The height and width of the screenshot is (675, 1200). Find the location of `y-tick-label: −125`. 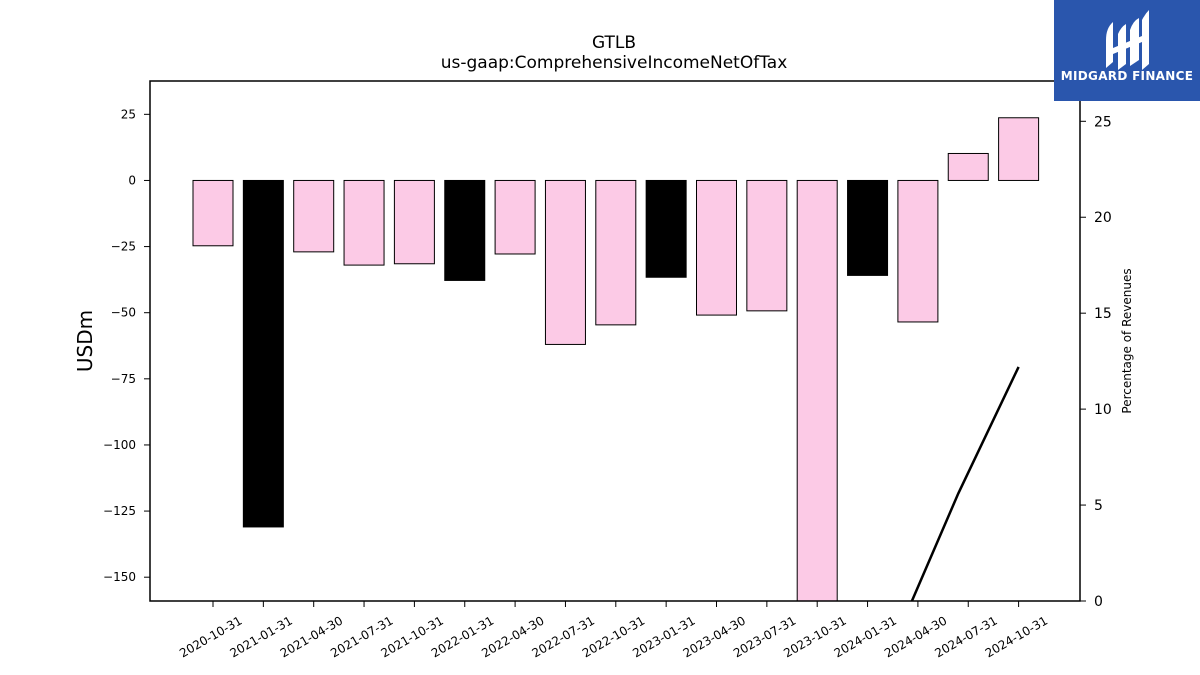

y-tick-label: −125 is located at coordinates (119, 511).